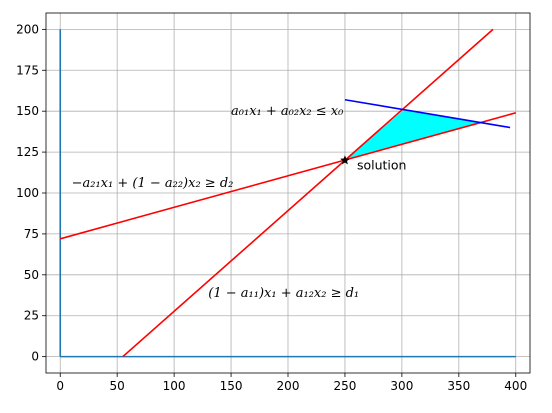 The height and width of the screenshot is (413, 552). What do you see at coordinates (288, 386) in the screenshot?
I see `x-tick-label: 200` at bounding box center [288, 386].